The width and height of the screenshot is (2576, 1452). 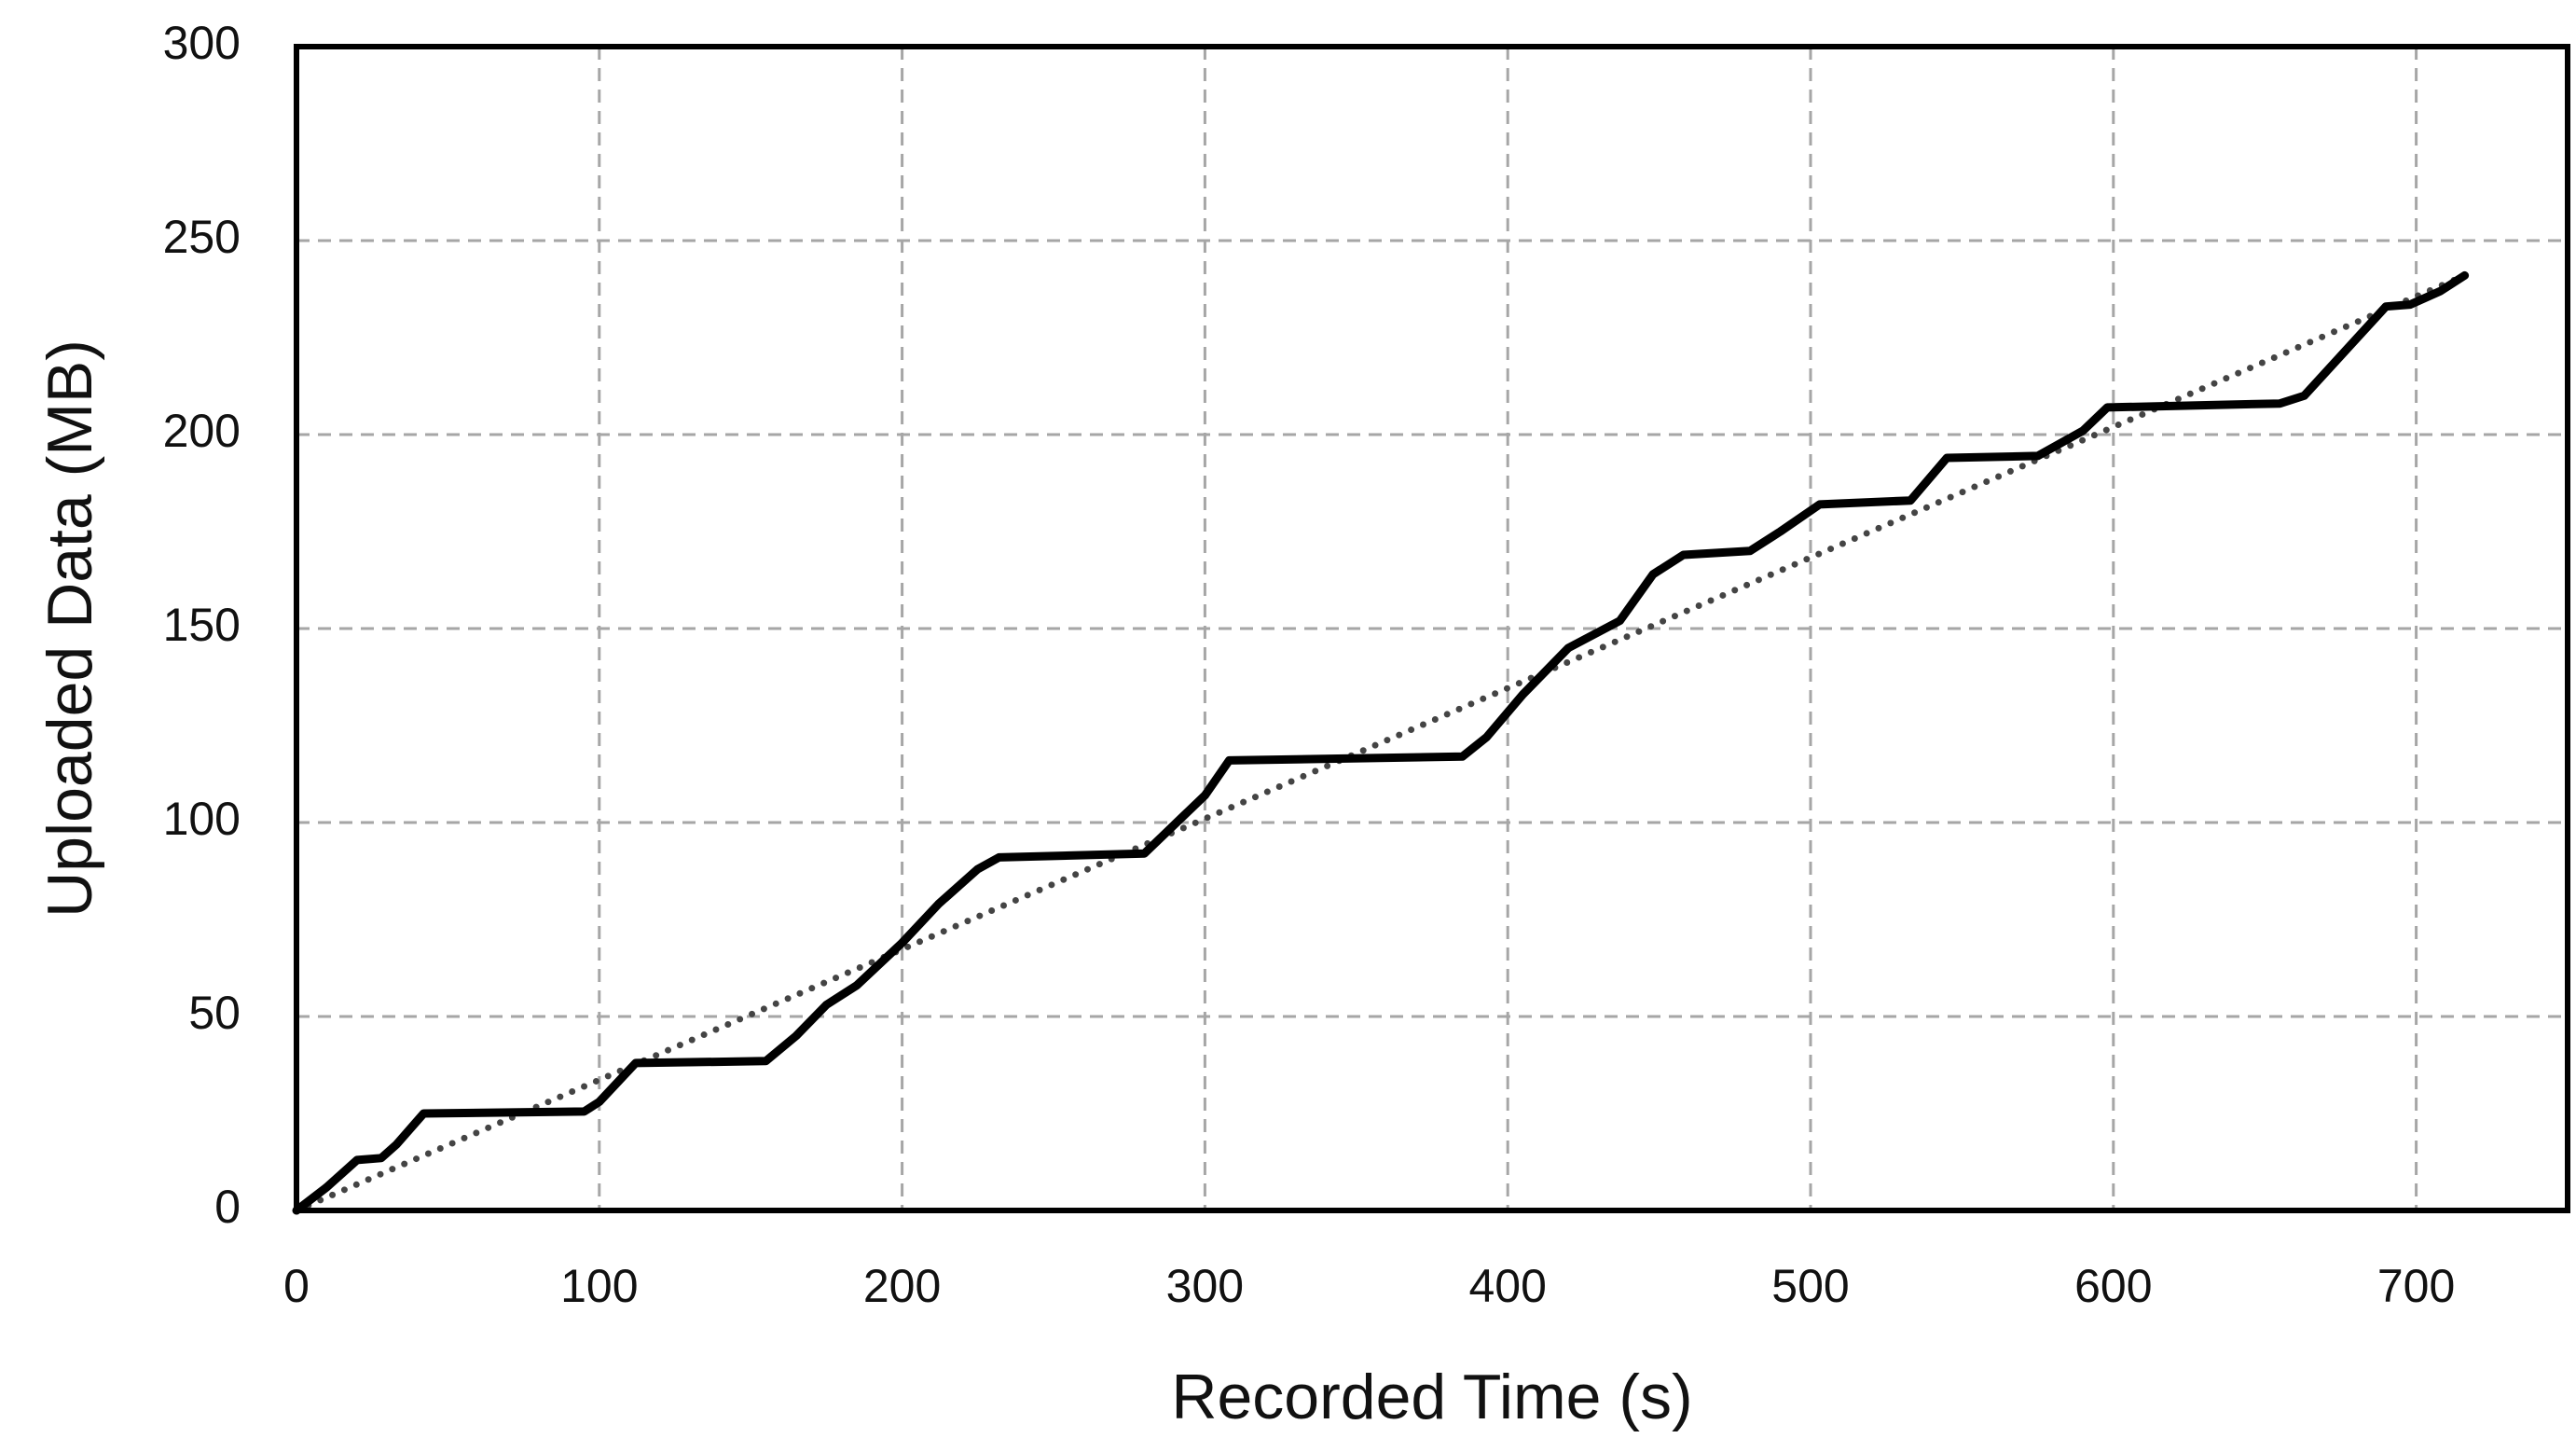 I want to click on y-tick-label: 150, so click(x=202, y=625).